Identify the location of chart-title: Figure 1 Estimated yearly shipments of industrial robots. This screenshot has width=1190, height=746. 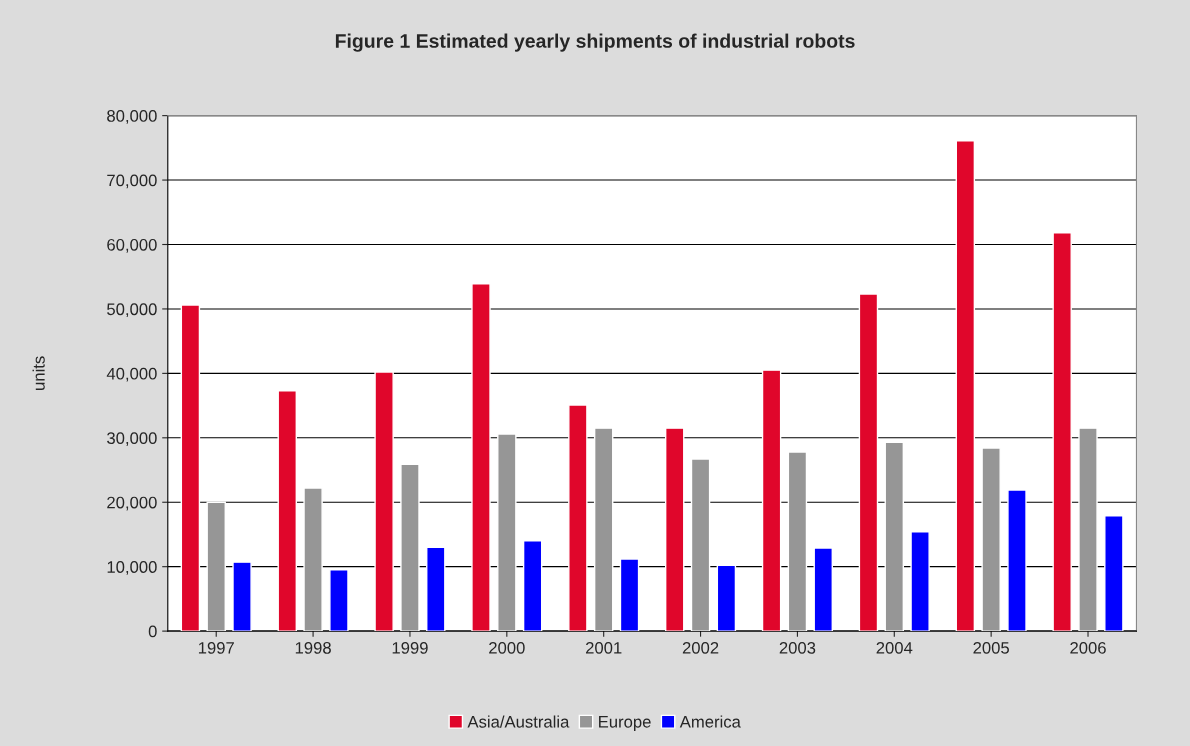
(595, 42).